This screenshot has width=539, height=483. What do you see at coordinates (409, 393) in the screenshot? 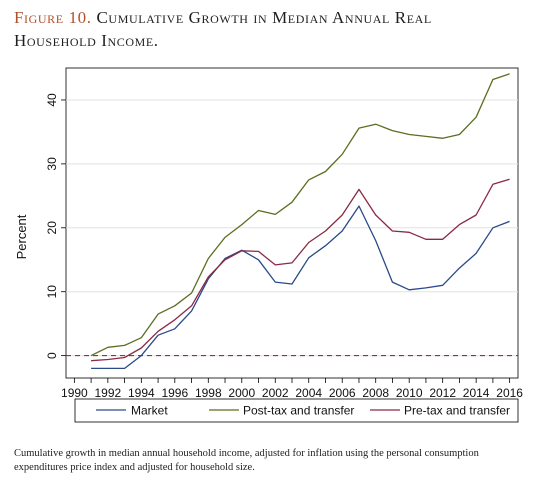
I see `x-tick-label-2010: 2010` at bounding box center [409, 393].